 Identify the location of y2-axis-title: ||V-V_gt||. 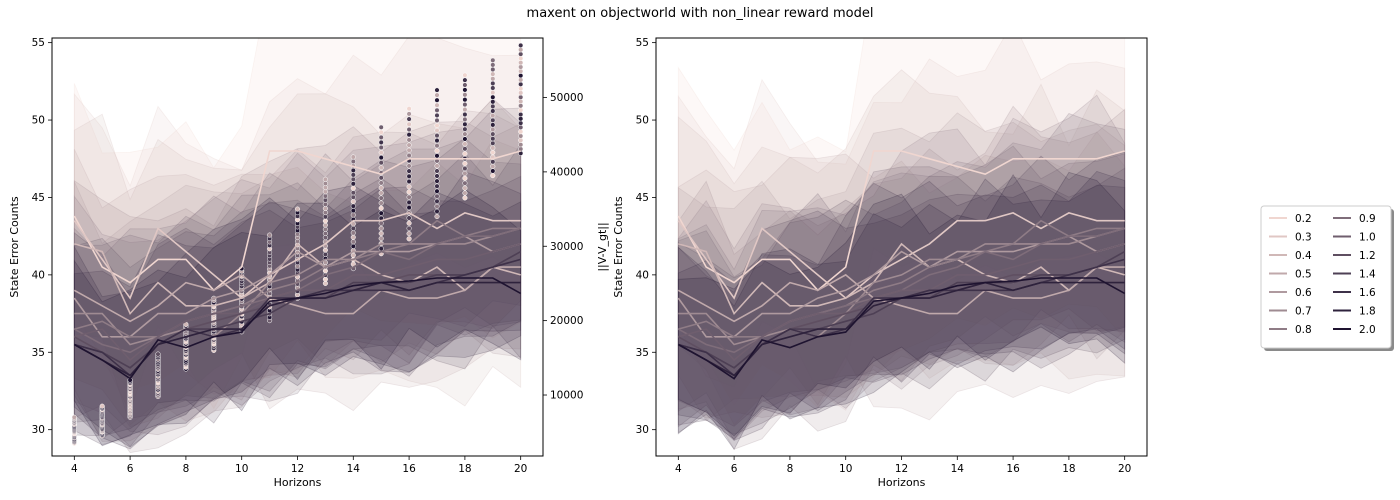
(602, 246).